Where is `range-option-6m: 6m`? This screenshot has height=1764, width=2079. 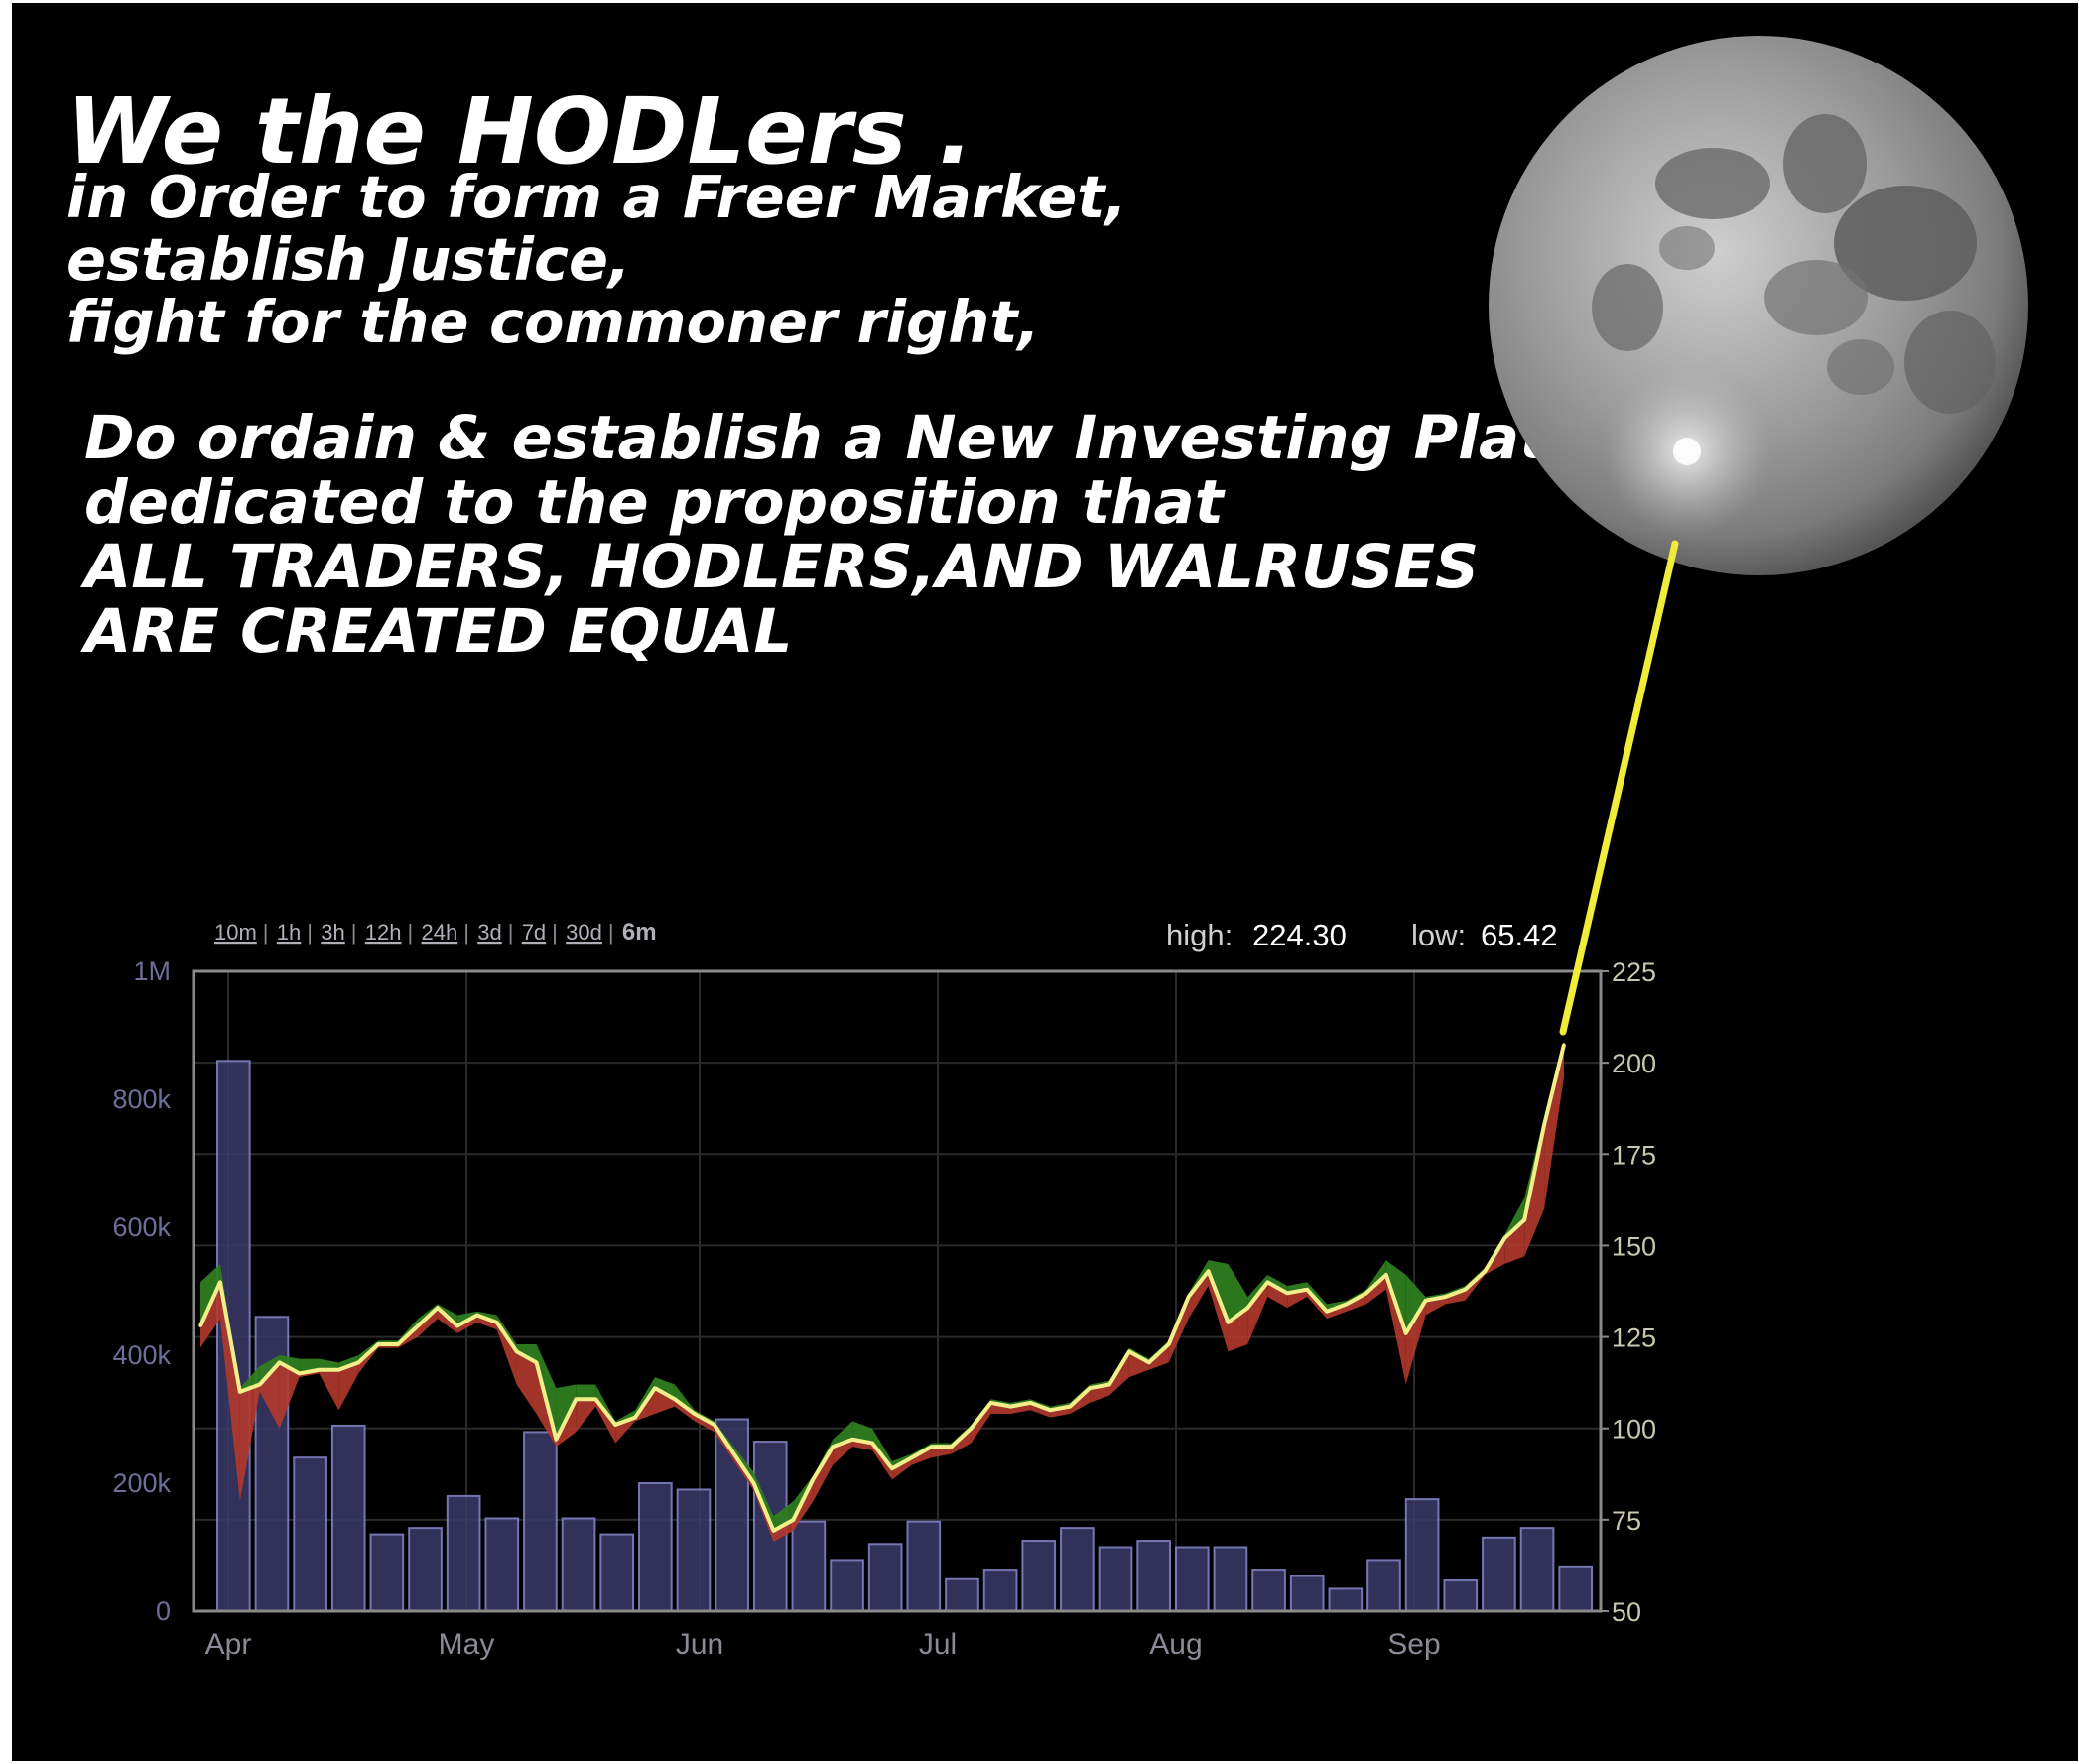
range-option-6m: 6m is located at coordinates (639, 932).